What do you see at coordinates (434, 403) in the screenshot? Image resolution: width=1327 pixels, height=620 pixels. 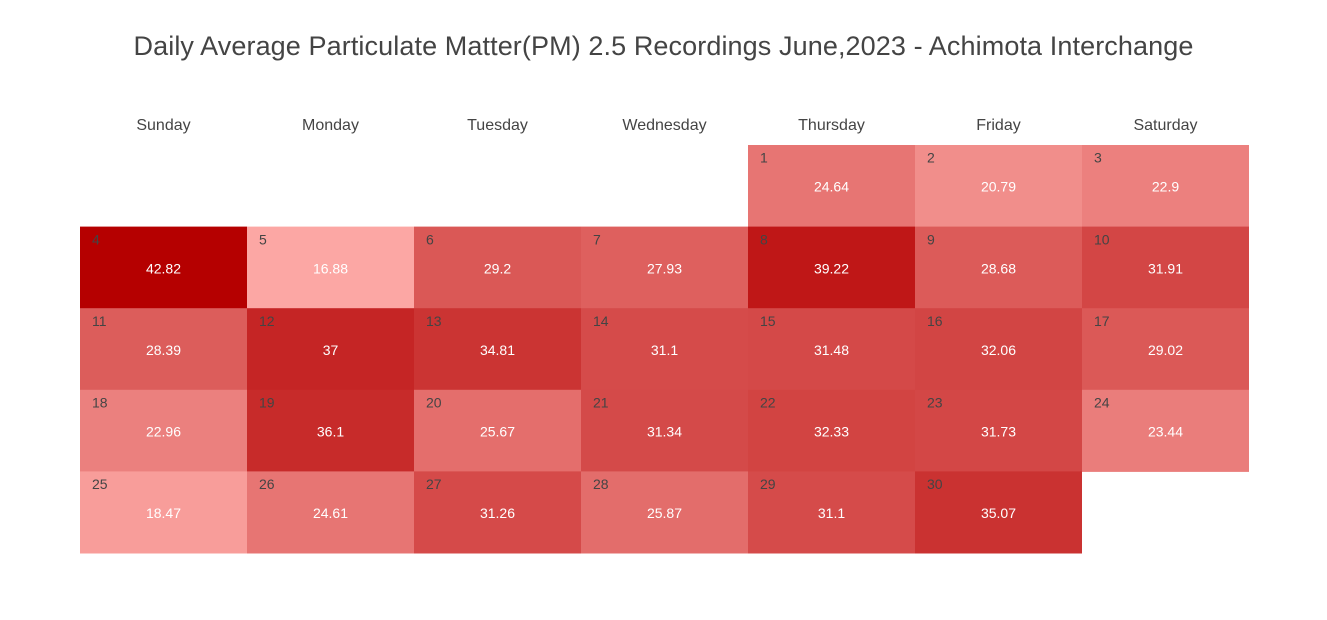 I see `day-number-label: 20` at bounding box center [434, 403].